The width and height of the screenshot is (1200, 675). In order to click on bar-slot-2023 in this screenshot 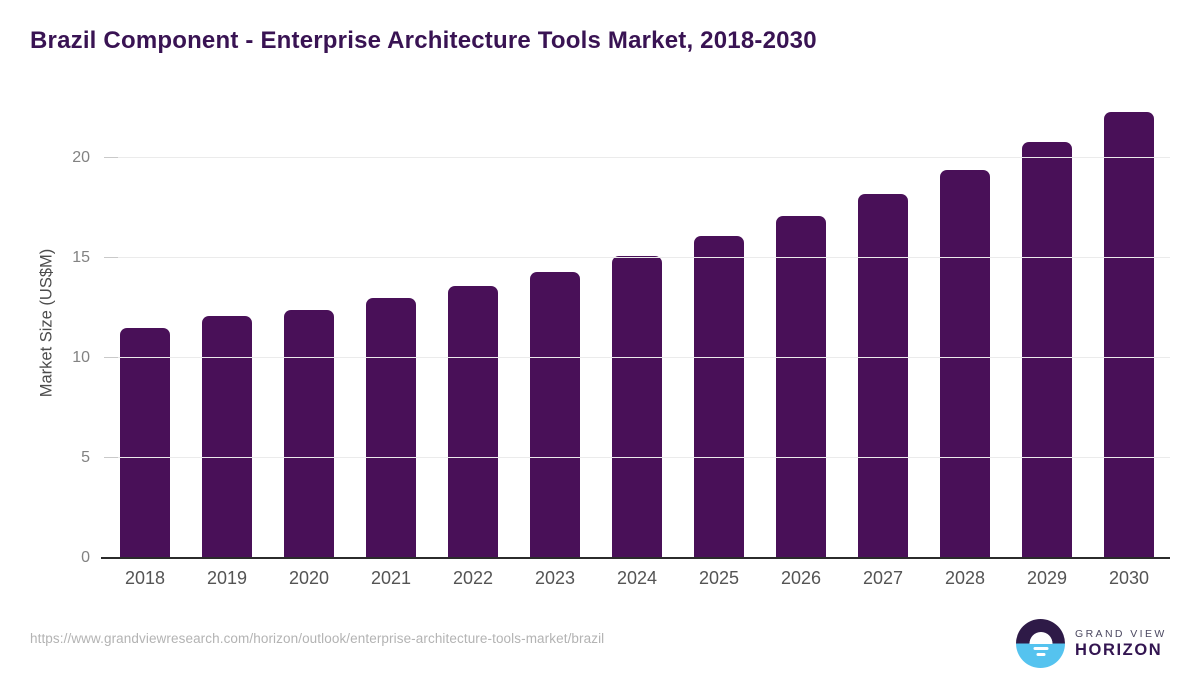, I will do `click(555, 329)`.